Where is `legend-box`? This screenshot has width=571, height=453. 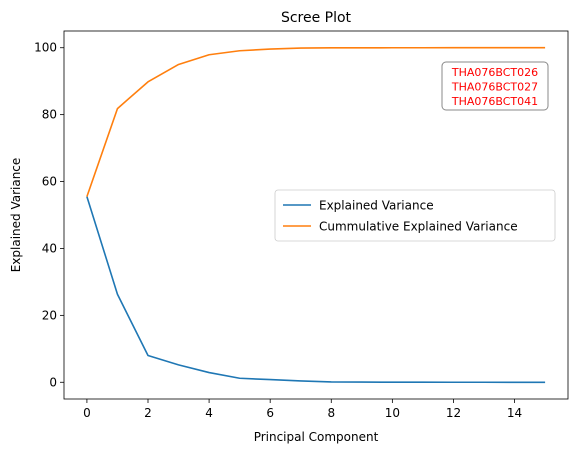 legend-box is located at coordinates (415, 215).